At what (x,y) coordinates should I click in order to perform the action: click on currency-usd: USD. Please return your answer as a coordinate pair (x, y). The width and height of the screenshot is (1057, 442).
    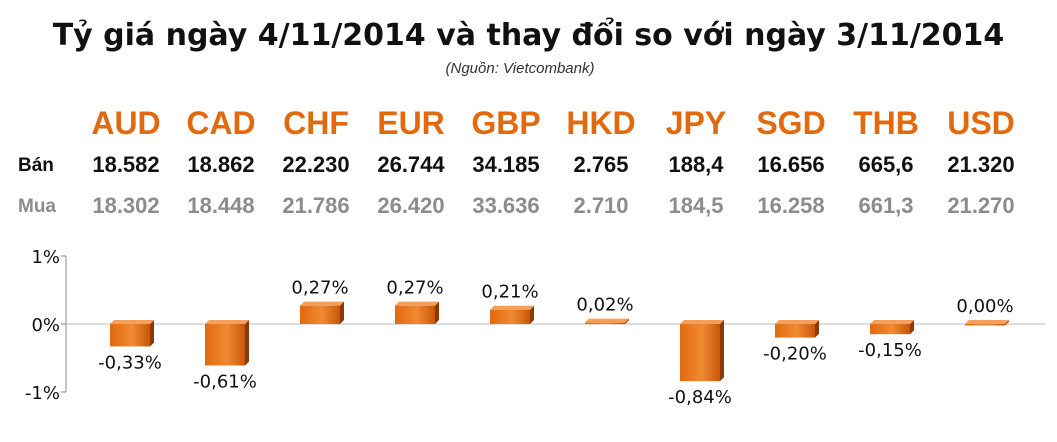
    Looking at the image, I should click on (981, 123).